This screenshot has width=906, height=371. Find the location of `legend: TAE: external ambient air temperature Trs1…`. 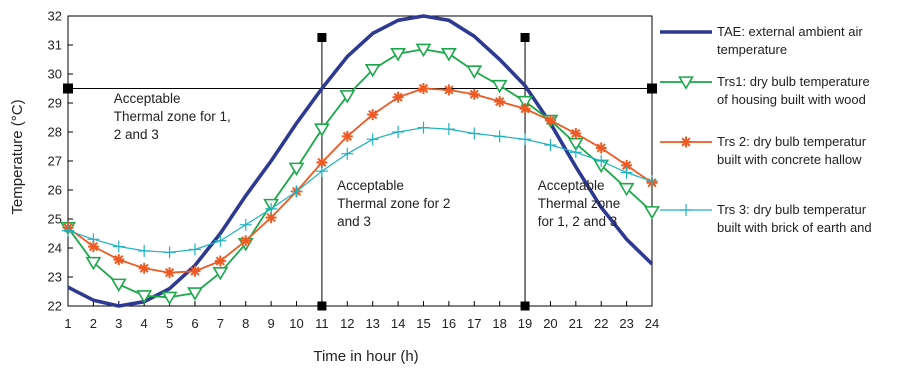

legend: TAE: external ambient air temperature Trs1… is located at coordinates (766, 129).